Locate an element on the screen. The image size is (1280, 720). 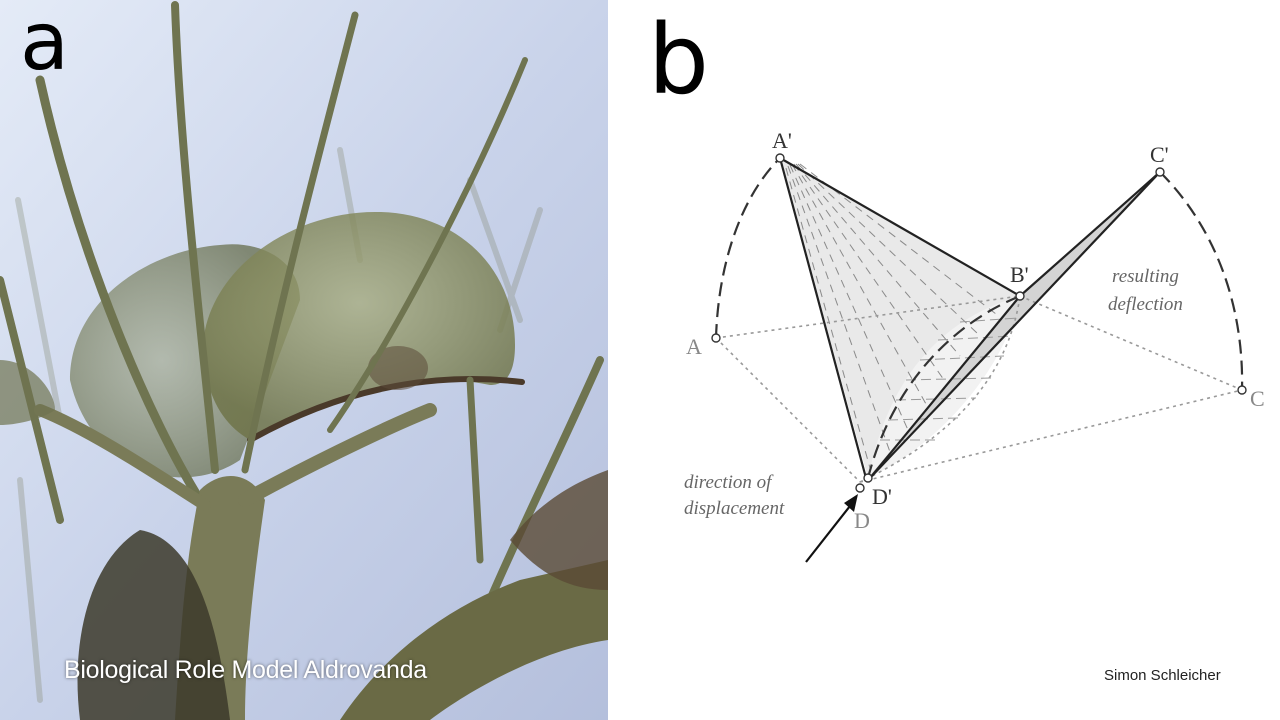
left-triangle-surface is located at coordinates (900, 318).